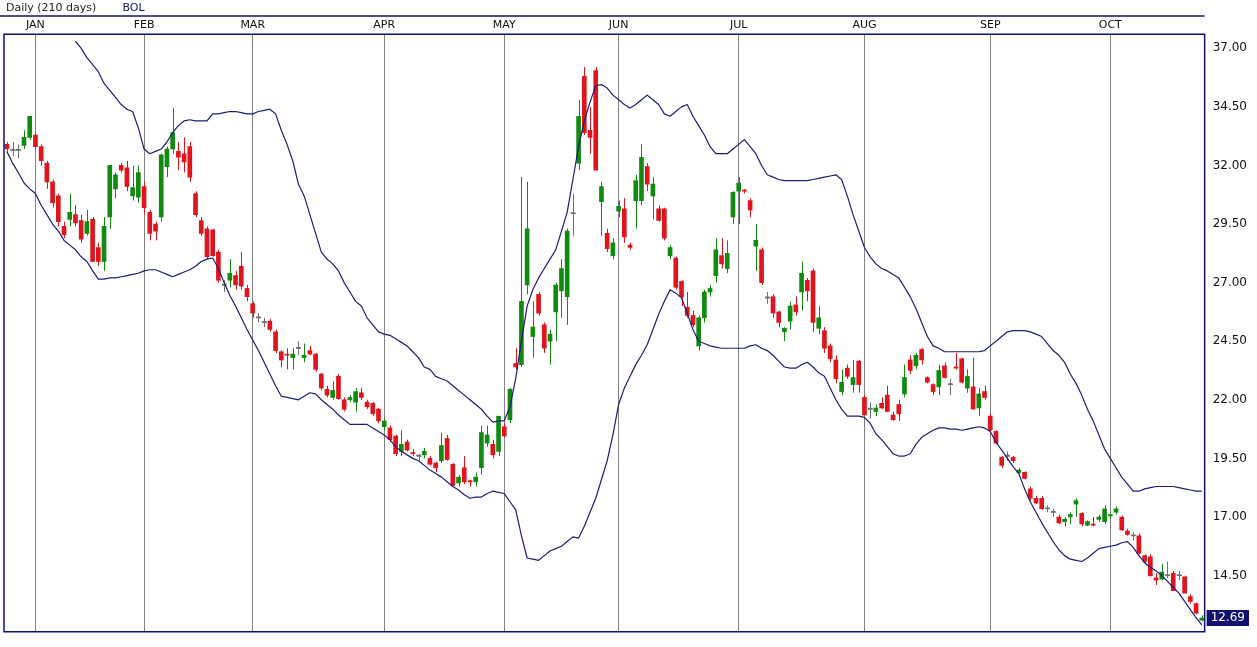 The image size is (1257, 647). What do you see at coordinates (133, 7) in the screenshot?
I see `chart-subtitle: BOL` at bounding box center [133, 7].